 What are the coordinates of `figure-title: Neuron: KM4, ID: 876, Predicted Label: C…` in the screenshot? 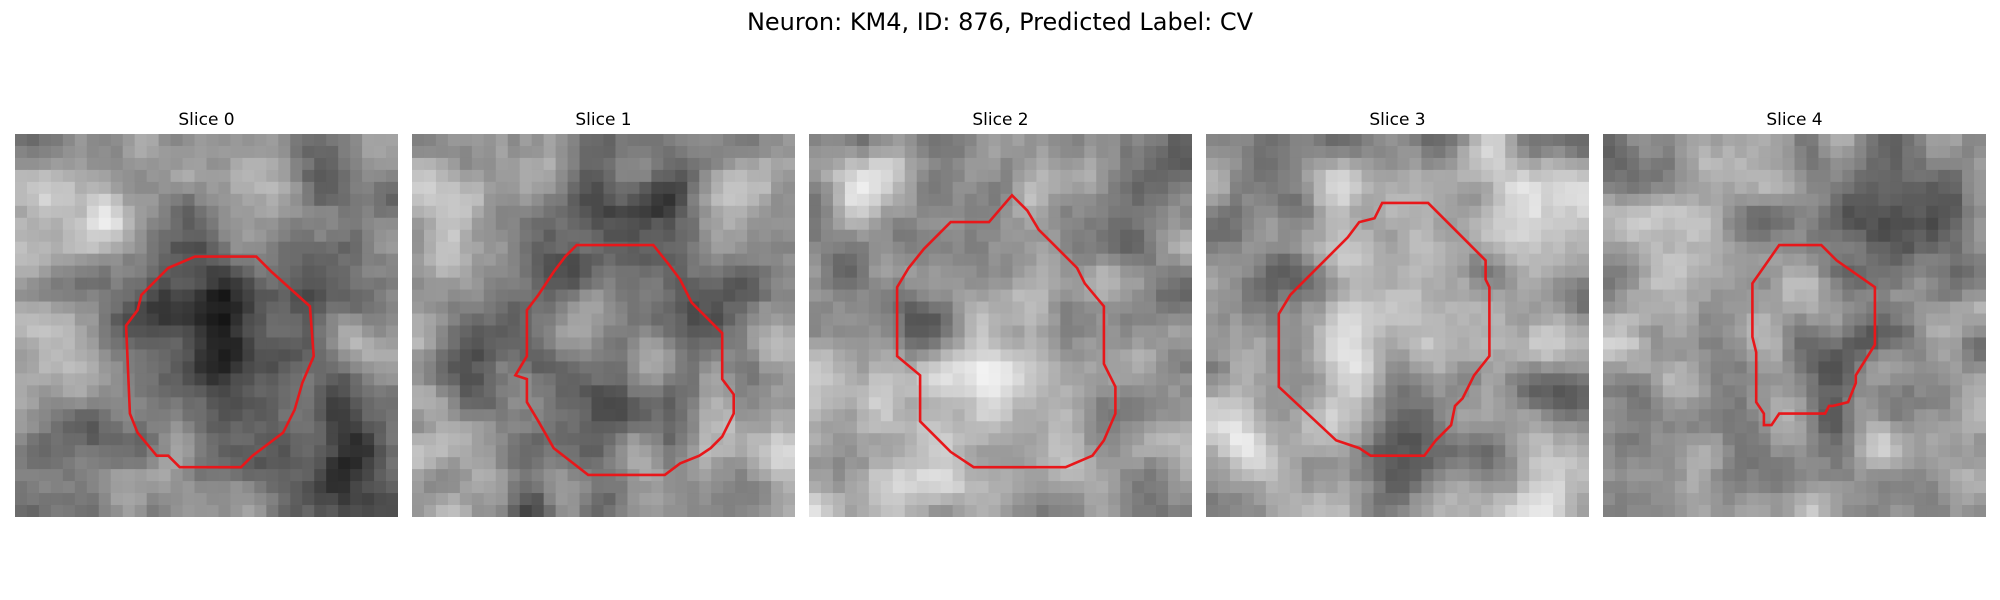 It's located at (1000, 22).